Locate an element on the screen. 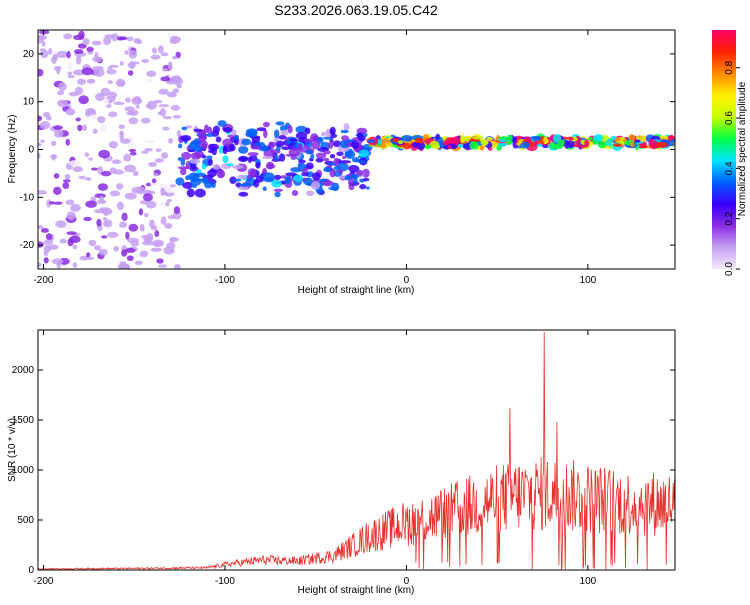  y-tick-label: -20 is located at coordinates (27, 245).